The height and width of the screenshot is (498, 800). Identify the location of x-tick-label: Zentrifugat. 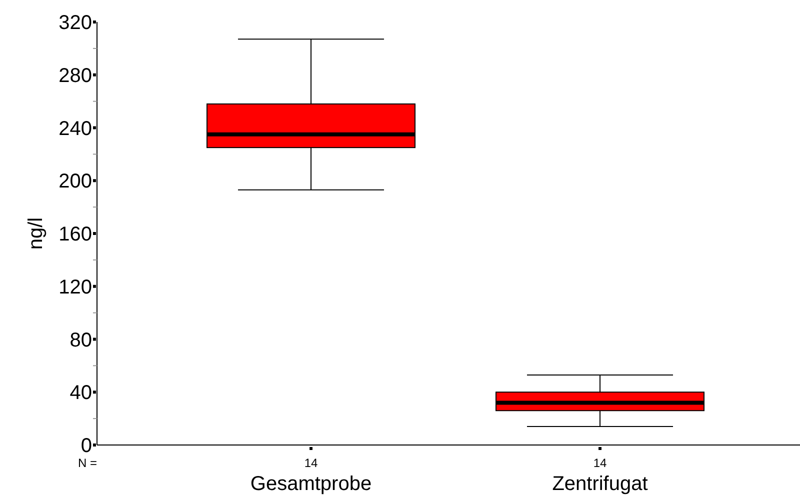
(600, 484).